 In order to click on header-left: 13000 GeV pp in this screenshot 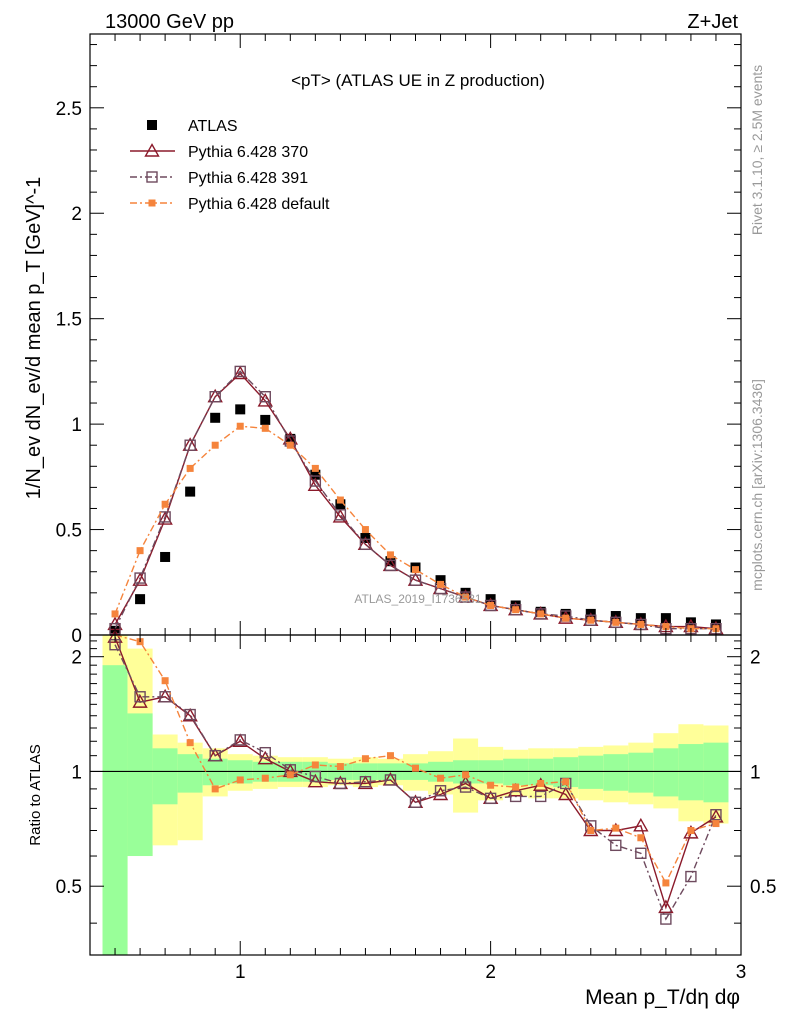, I will do `click(169, 22)`.